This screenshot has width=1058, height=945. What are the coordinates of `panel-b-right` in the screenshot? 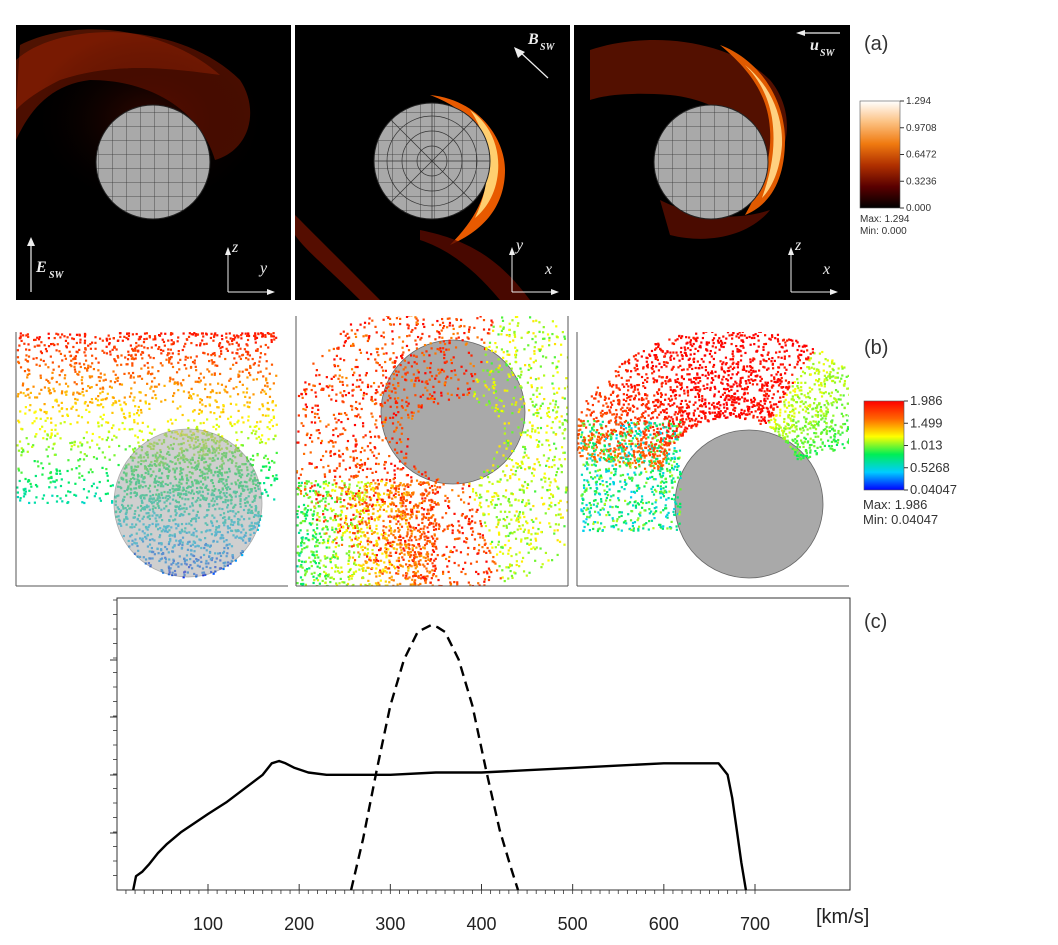 It's located at (712, 459).